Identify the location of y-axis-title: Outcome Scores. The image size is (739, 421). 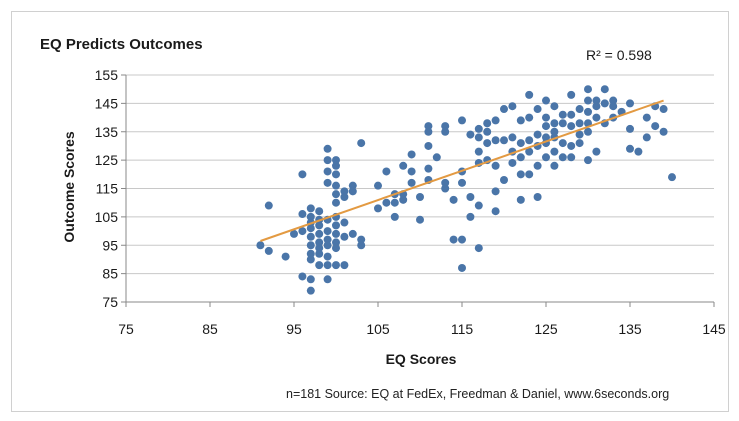
(69, 186).